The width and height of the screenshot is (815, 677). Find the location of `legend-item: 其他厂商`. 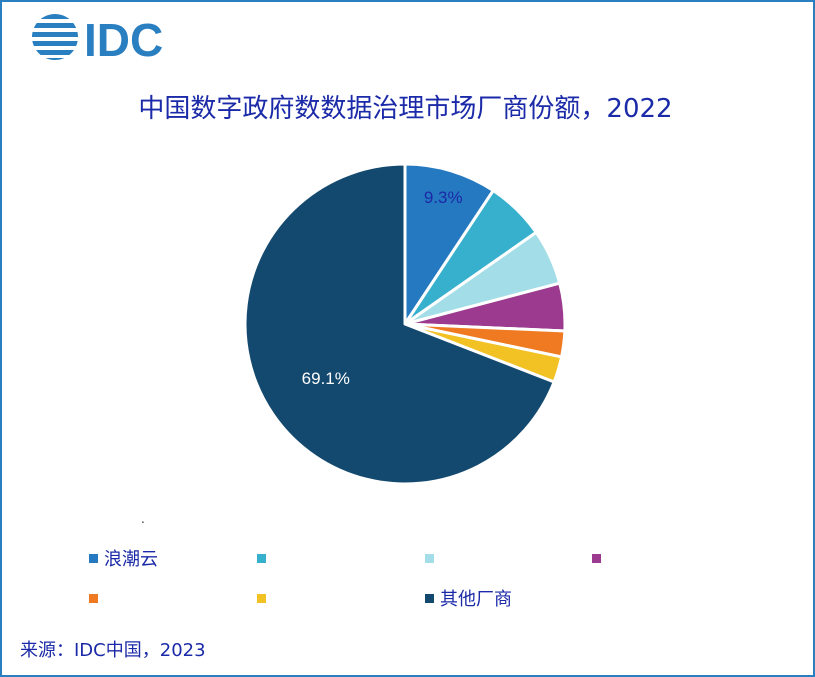

legend-item: 其他厂商 is located at coordinates (468, 598).